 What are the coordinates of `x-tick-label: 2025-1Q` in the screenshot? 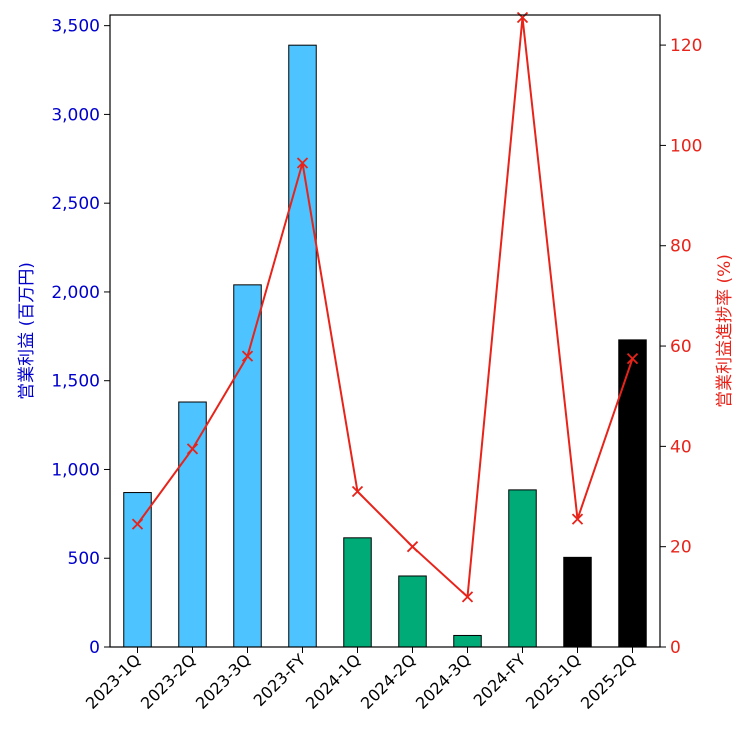 It's located at (553, 681).